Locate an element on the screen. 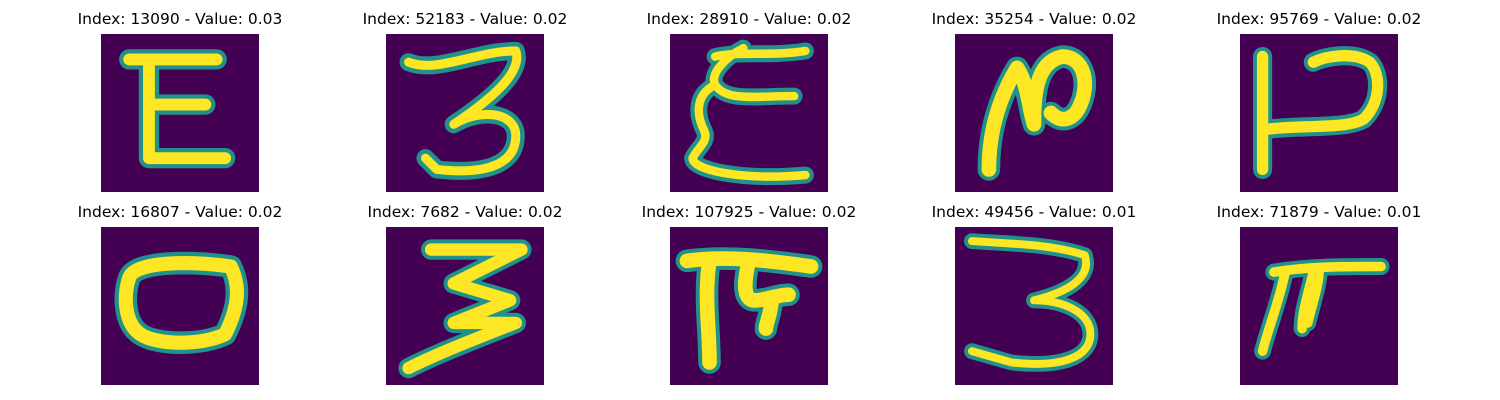  panel-9: Index: 49456 - Value: 0.01 is located at coordinates (1034, 298).